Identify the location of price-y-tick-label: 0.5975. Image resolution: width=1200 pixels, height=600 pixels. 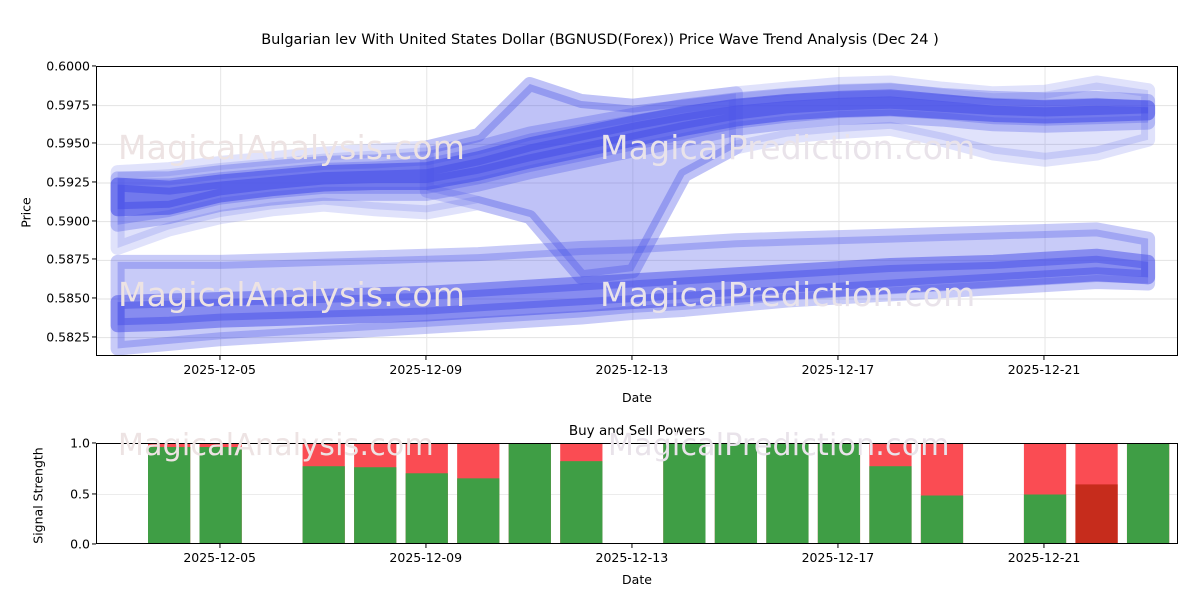
(68, 105).